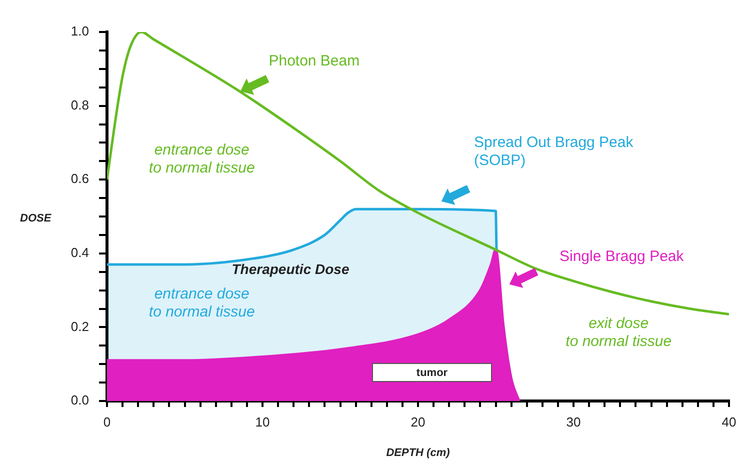 Image resolution: width=743 pixels, height=468 pixels. What do you see at coordinates (619, 332) in the screenshot?
I see `annotation: exit dose to normal tissue` at bounding box center [619, 332].